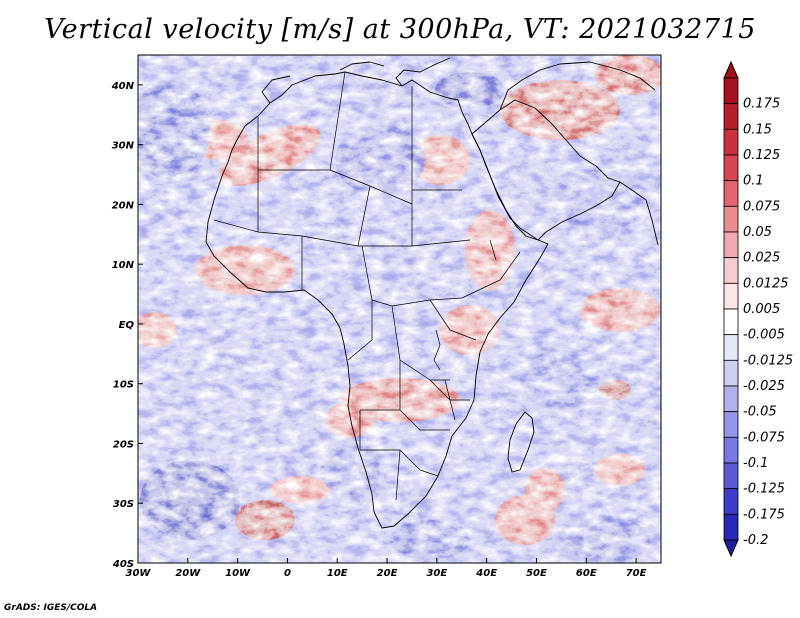 This screenshot has height=618, width=800. What do you see at coordinates (768, 360) in the screenshot?
I see `colorbar-label: -0.0125` at bounding box center [768, 360].